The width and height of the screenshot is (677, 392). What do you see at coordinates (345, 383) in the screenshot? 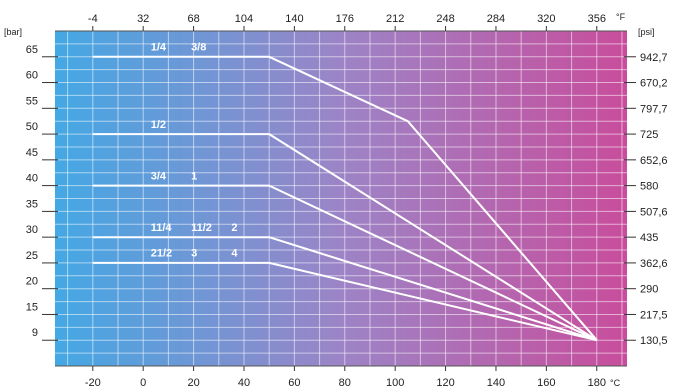
I see `x-tick-label: 80` at bounding box center [345, 383].